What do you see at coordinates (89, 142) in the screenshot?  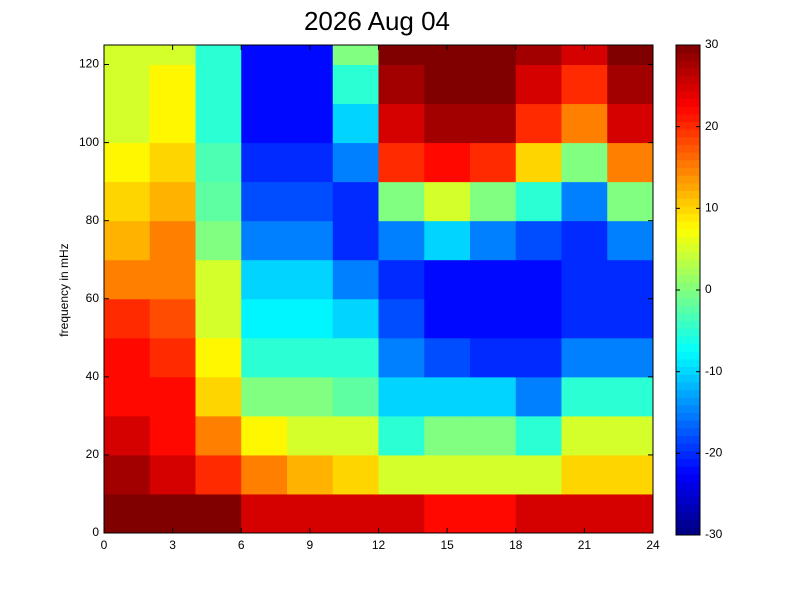 I see `y-tick-label: 100` at bounding box center [89, 142].